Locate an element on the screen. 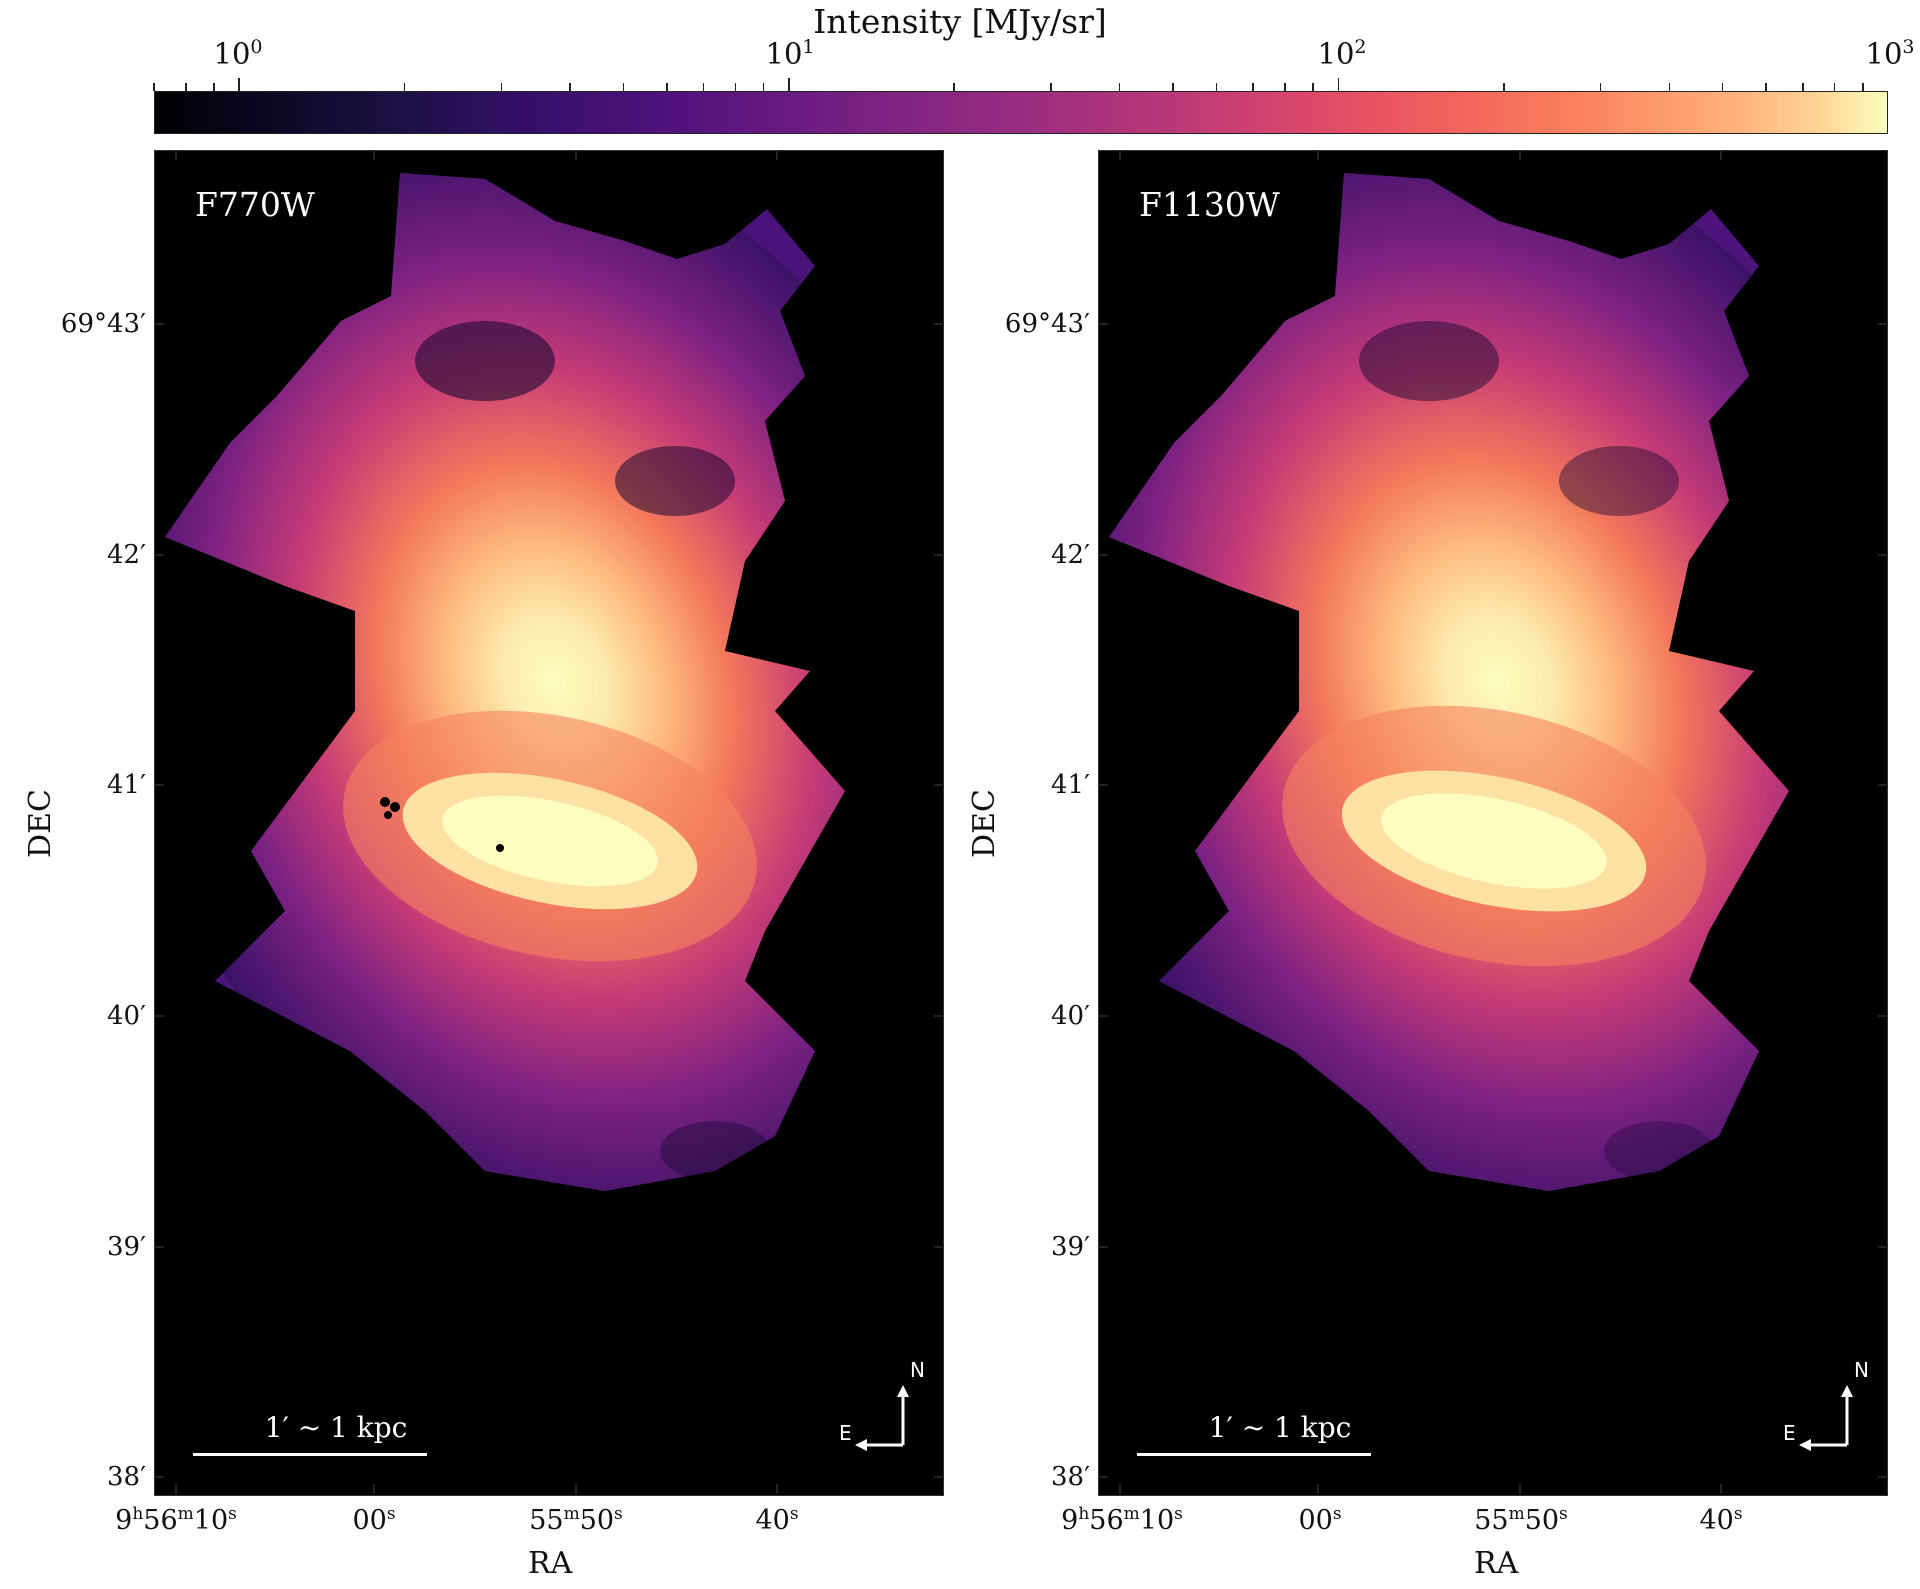  colorbar-label: Intensity [MJy/sr] is located at coordinates (960, 21).